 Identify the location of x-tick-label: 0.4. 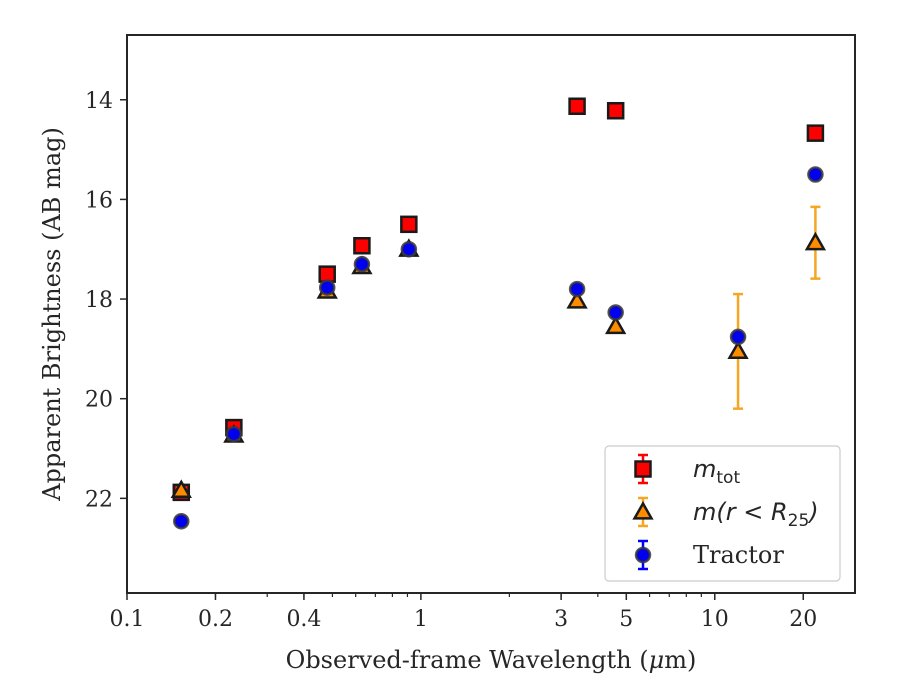
(303, 619).